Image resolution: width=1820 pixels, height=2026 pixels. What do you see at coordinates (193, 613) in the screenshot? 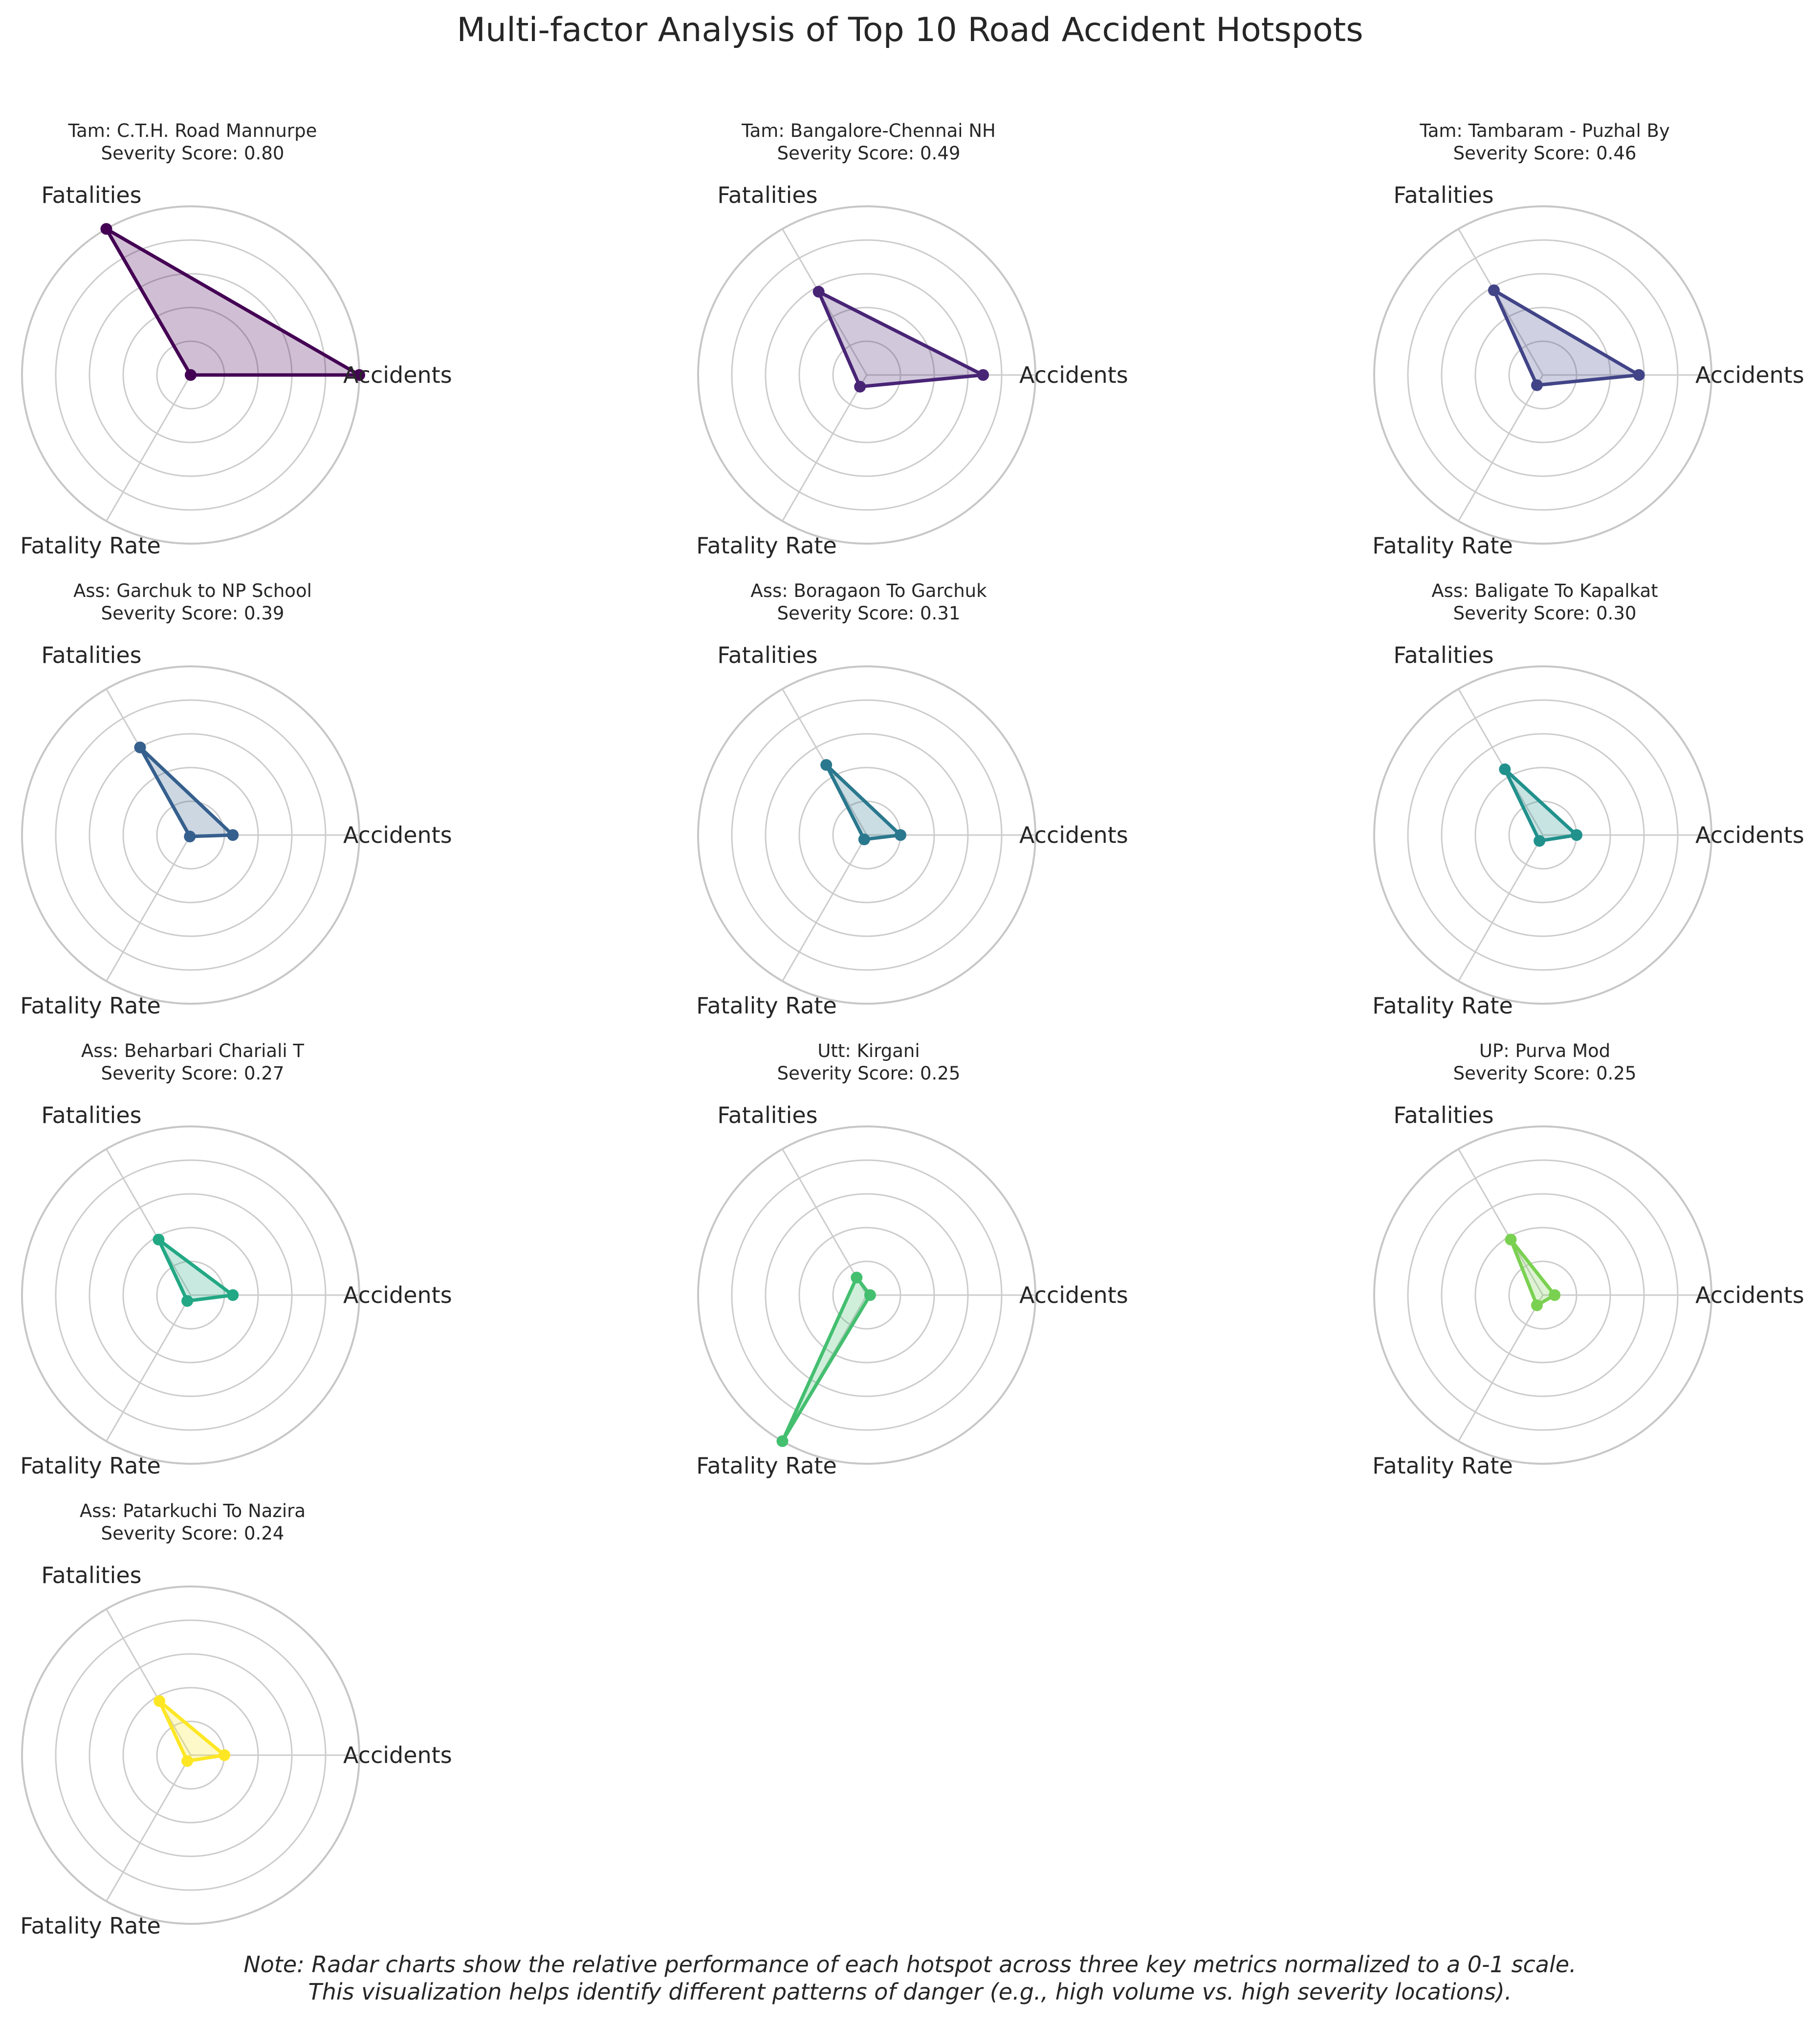
I see `subplot-severity-score: Severity Score: 0.39` at bounding box center [193, 613].